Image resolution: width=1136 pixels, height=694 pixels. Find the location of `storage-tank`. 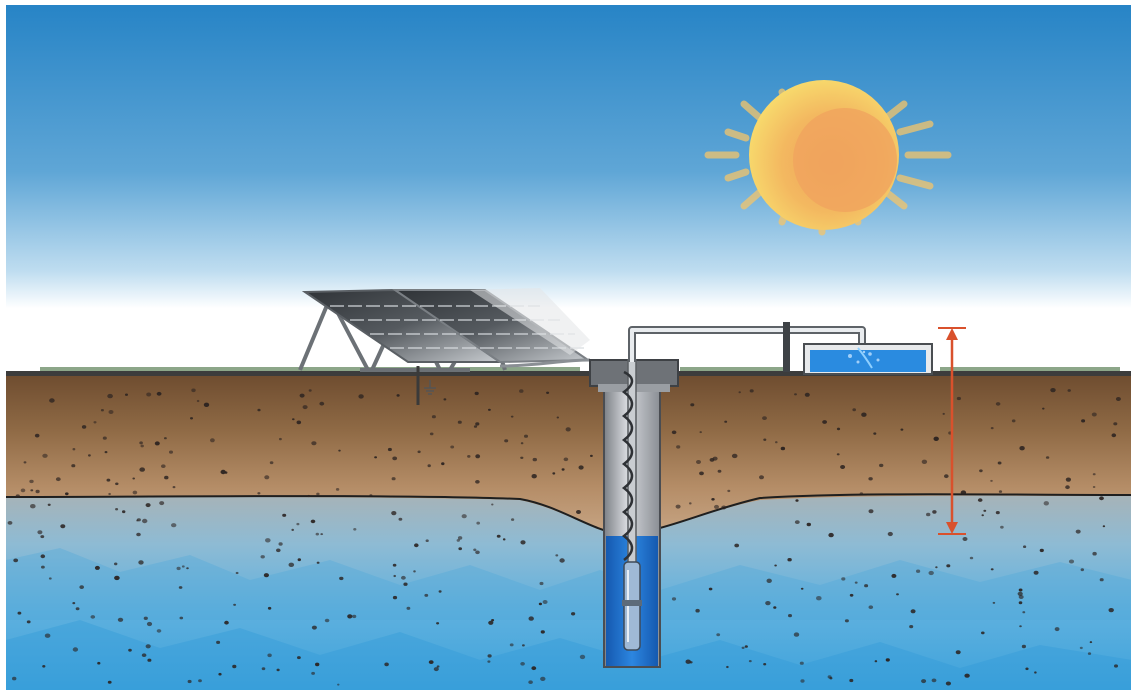

storage-tank is located at coordinates (868, 359).